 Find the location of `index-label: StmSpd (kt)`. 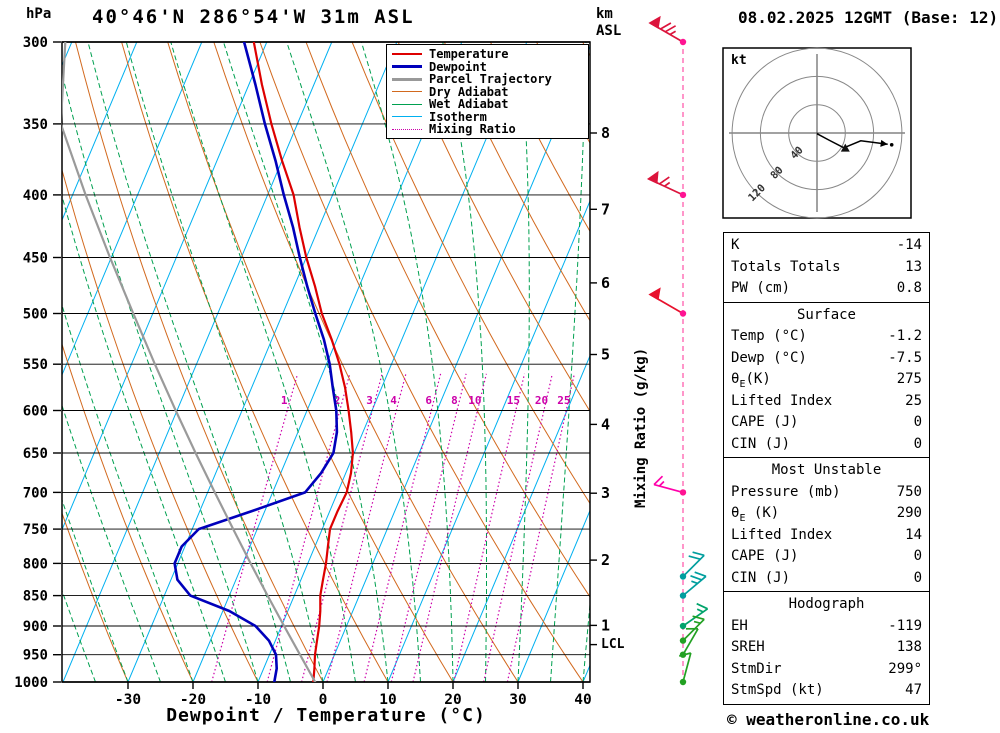

index-label: StmSpd (kt) is located at coordinates (777, 690).